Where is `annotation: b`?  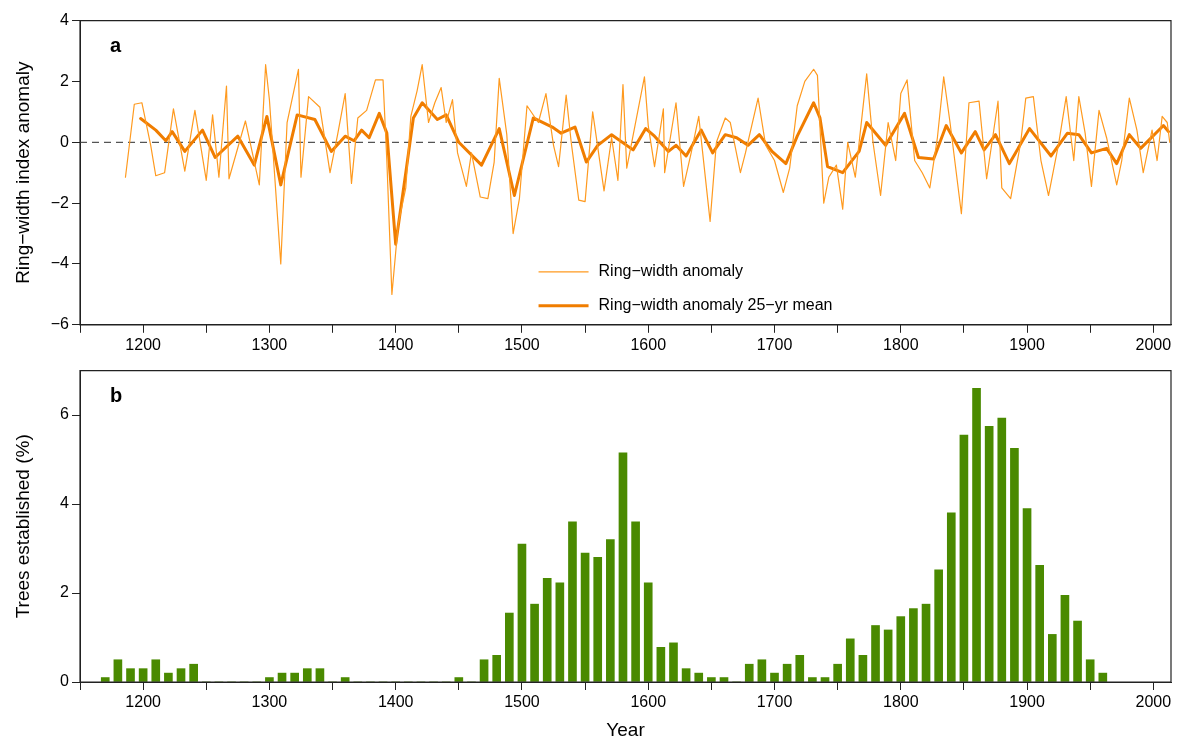
annotation: b is located at coordinates (116, 395).